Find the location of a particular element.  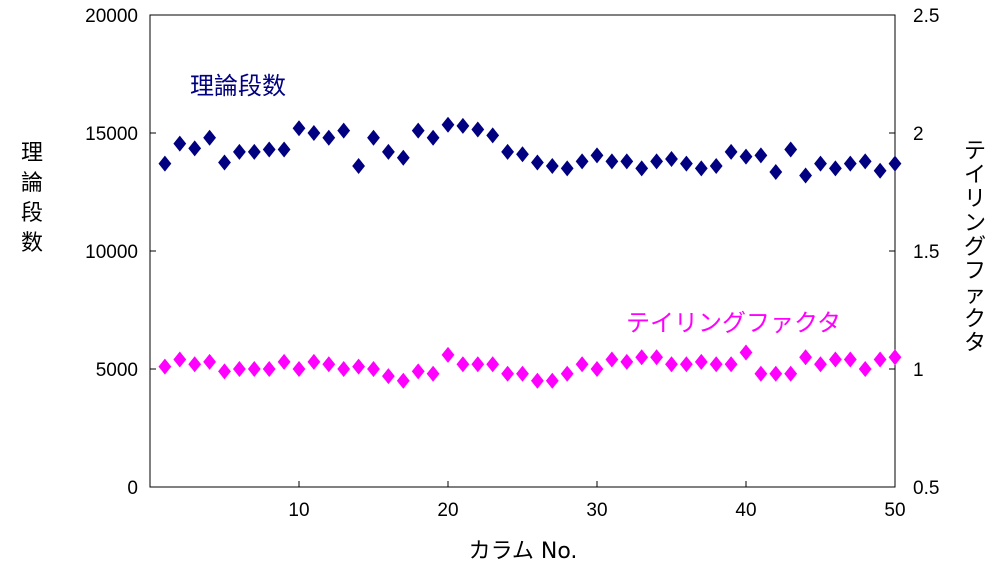

y-left-tick-label: 15000 is located at coordinates (111, 134).